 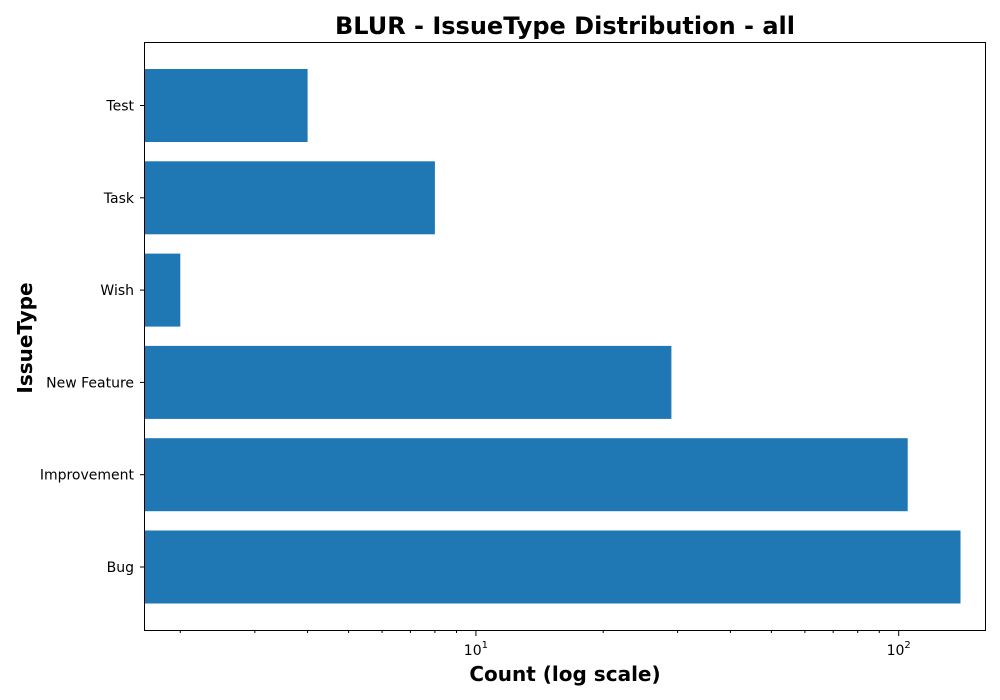 I want to click on bar-test, so click(x=226, y=105).